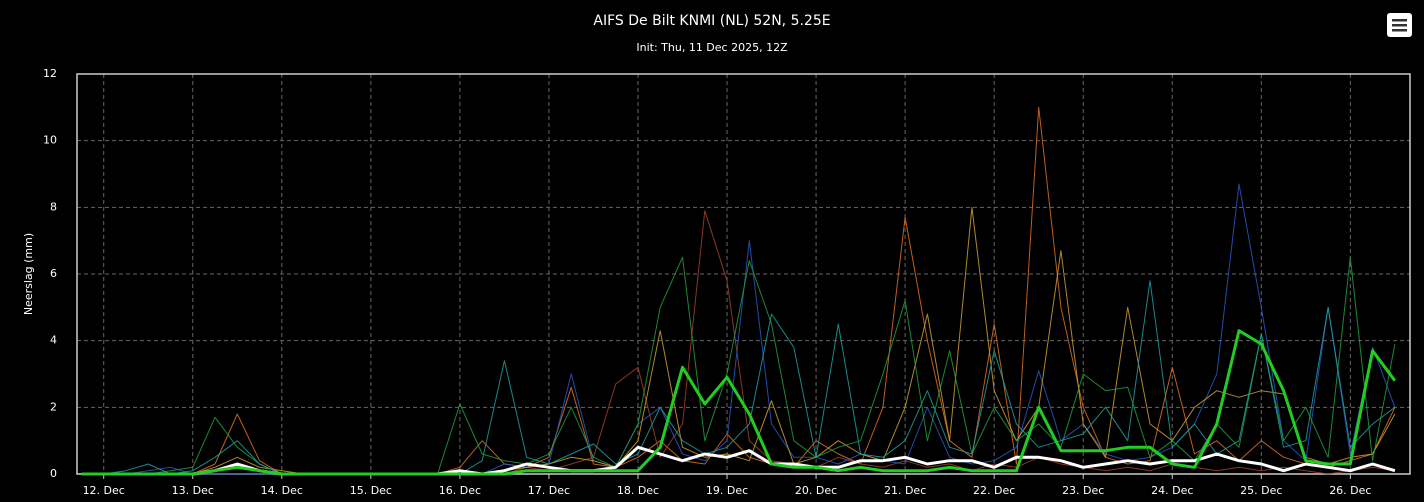 The height and width of the screenshot is (502, 1424). I want to click on chart-title: AIFS De Bilt KNMI (NL) 52N, 5.25E, so click(711, 21).